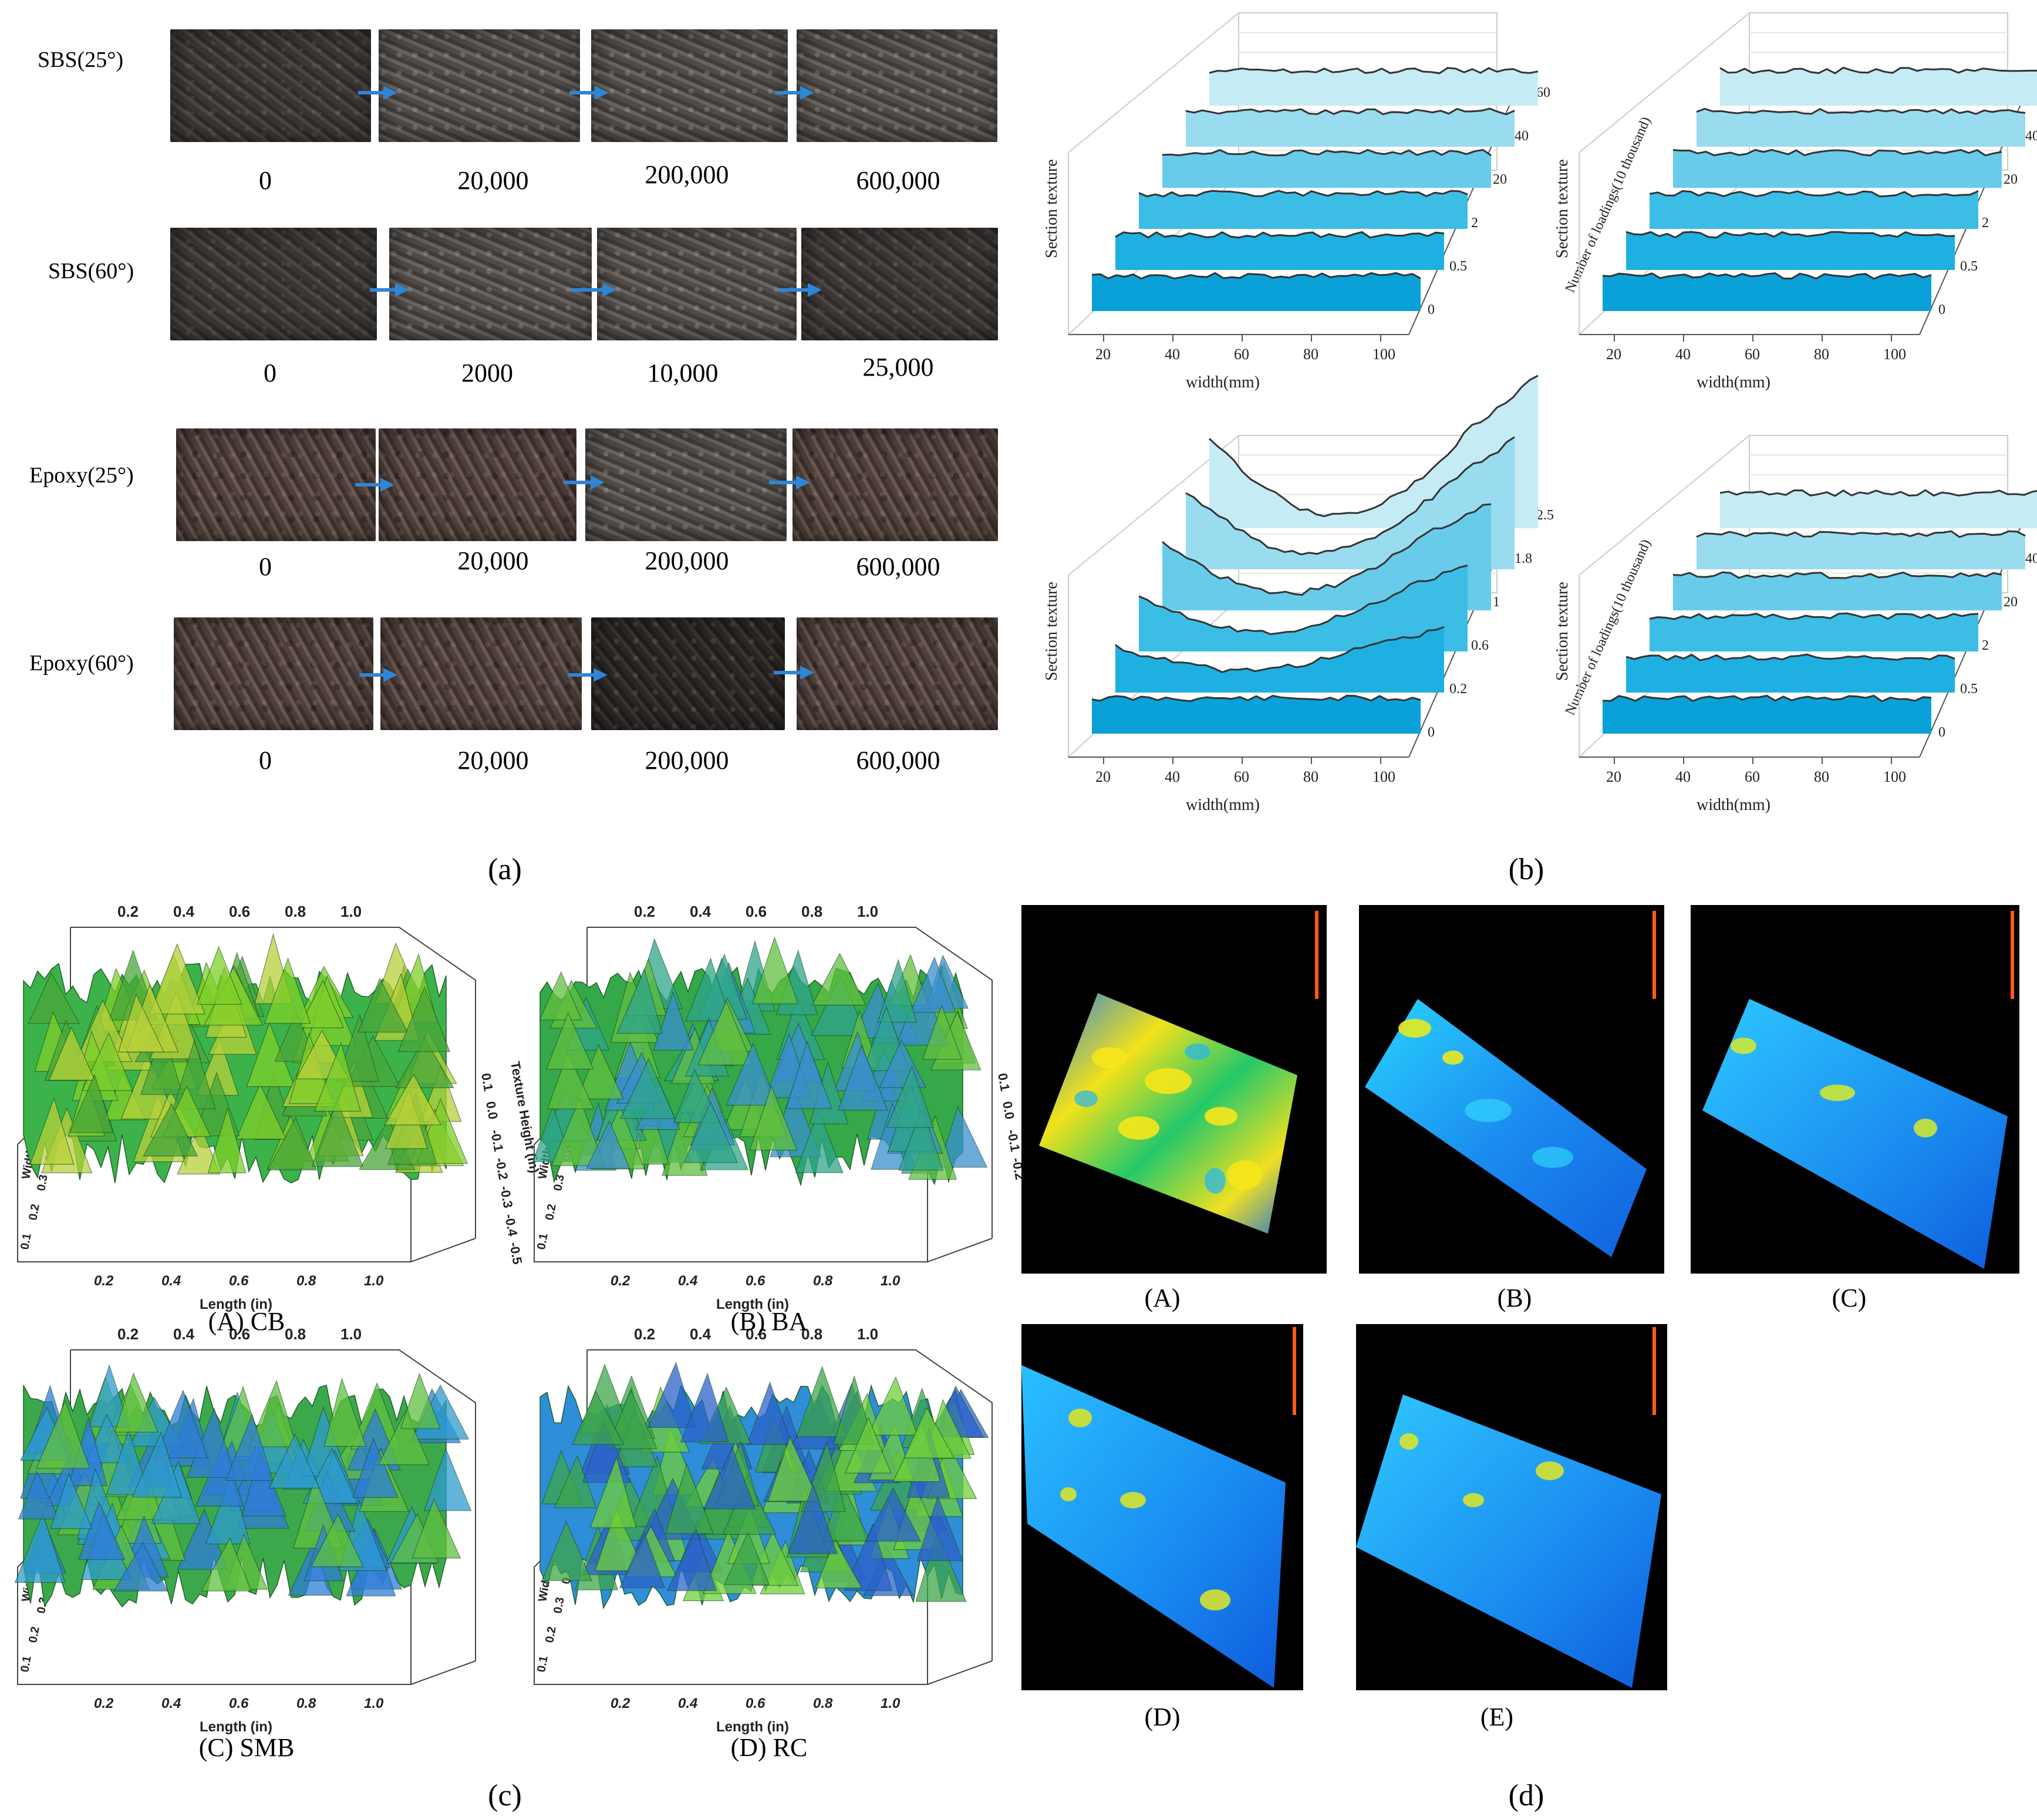 The height and width of the screenshot is (1820, 2037). What do you see at coordinates (1514, 1298) in the screenshot?
I see `caption-d-b: (B)` at bounding box center [1514, 1298].